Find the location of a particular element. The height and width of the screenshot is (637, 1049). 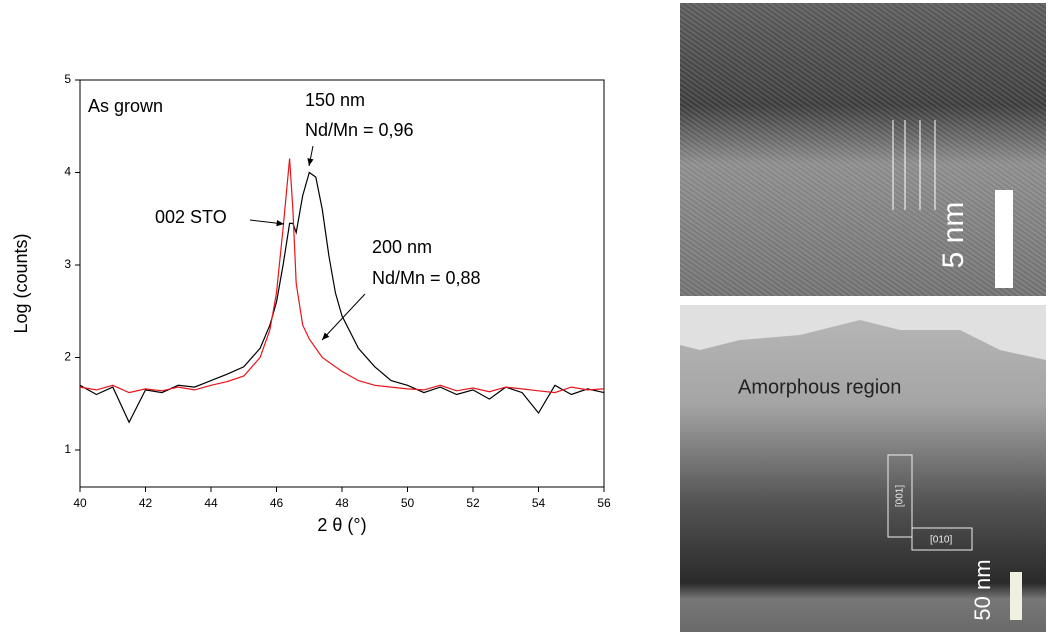

x-tick-label: 46 is located at coordinates (277, 503).